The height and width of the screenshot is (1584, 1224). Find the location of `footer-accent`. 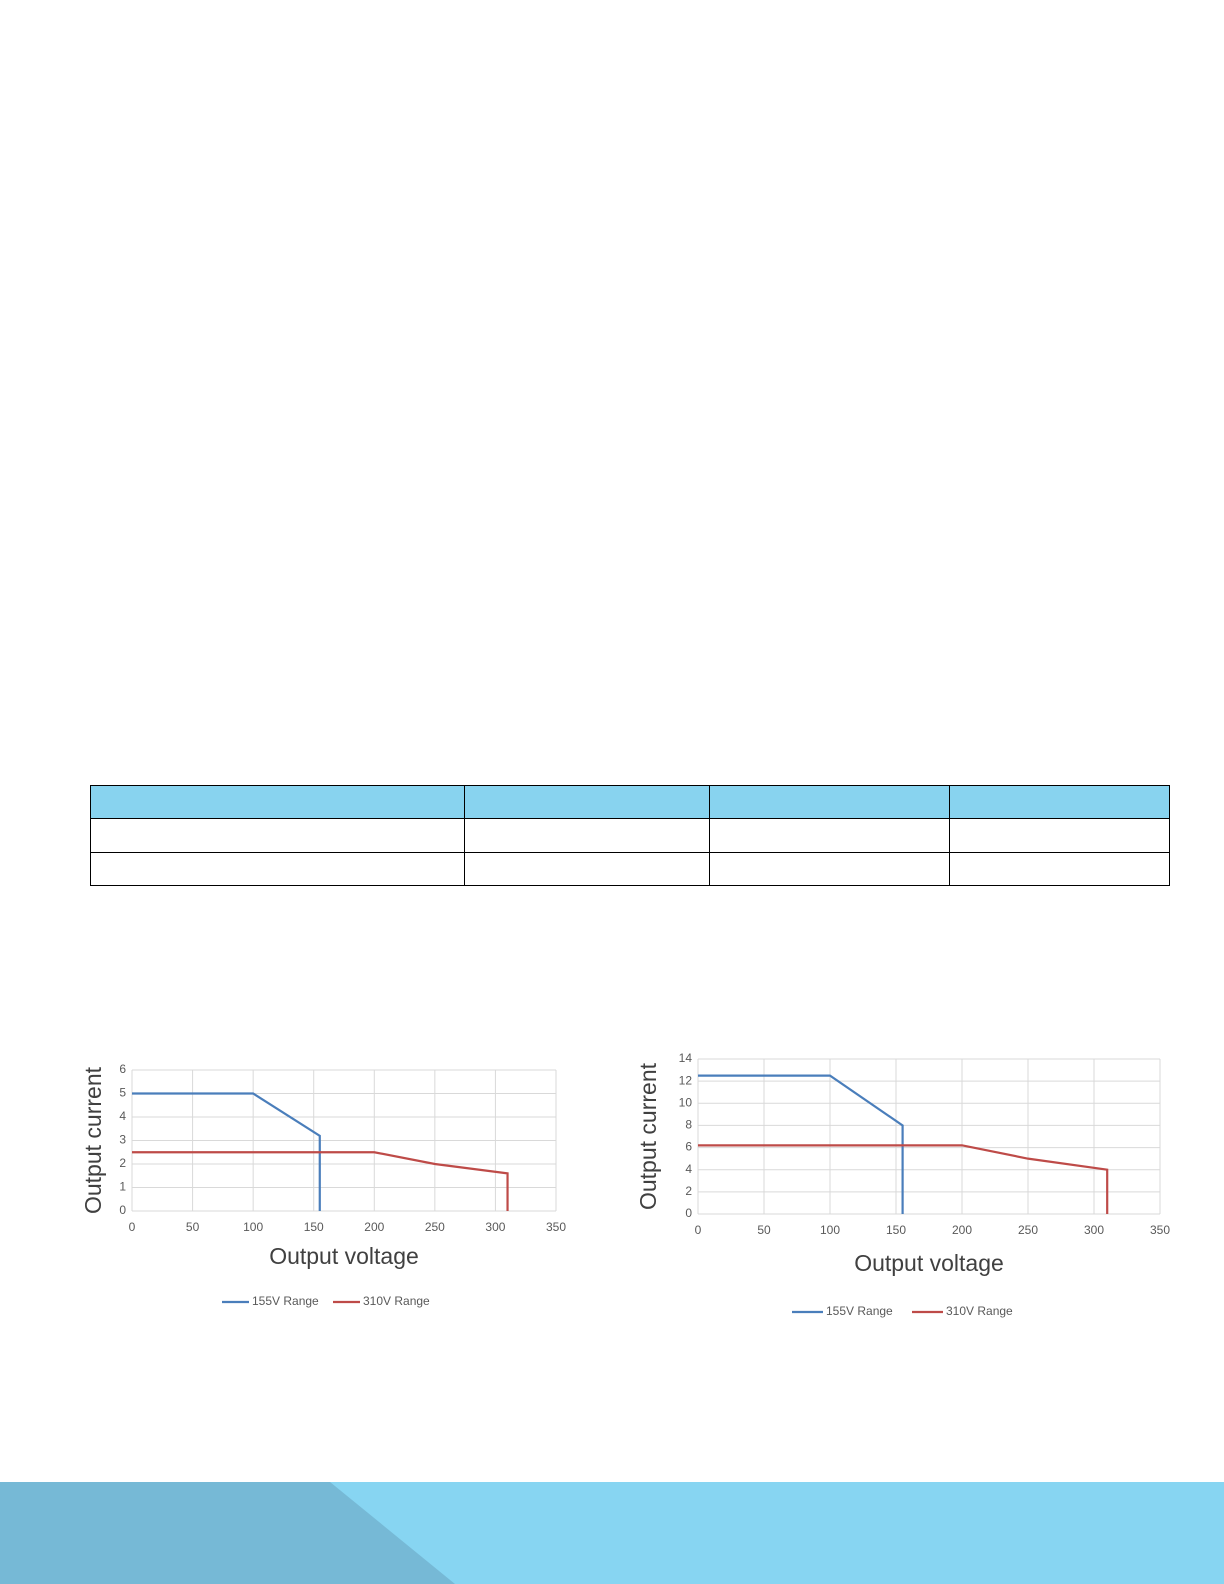

footer-accent is located at coordinates (227, 1533).